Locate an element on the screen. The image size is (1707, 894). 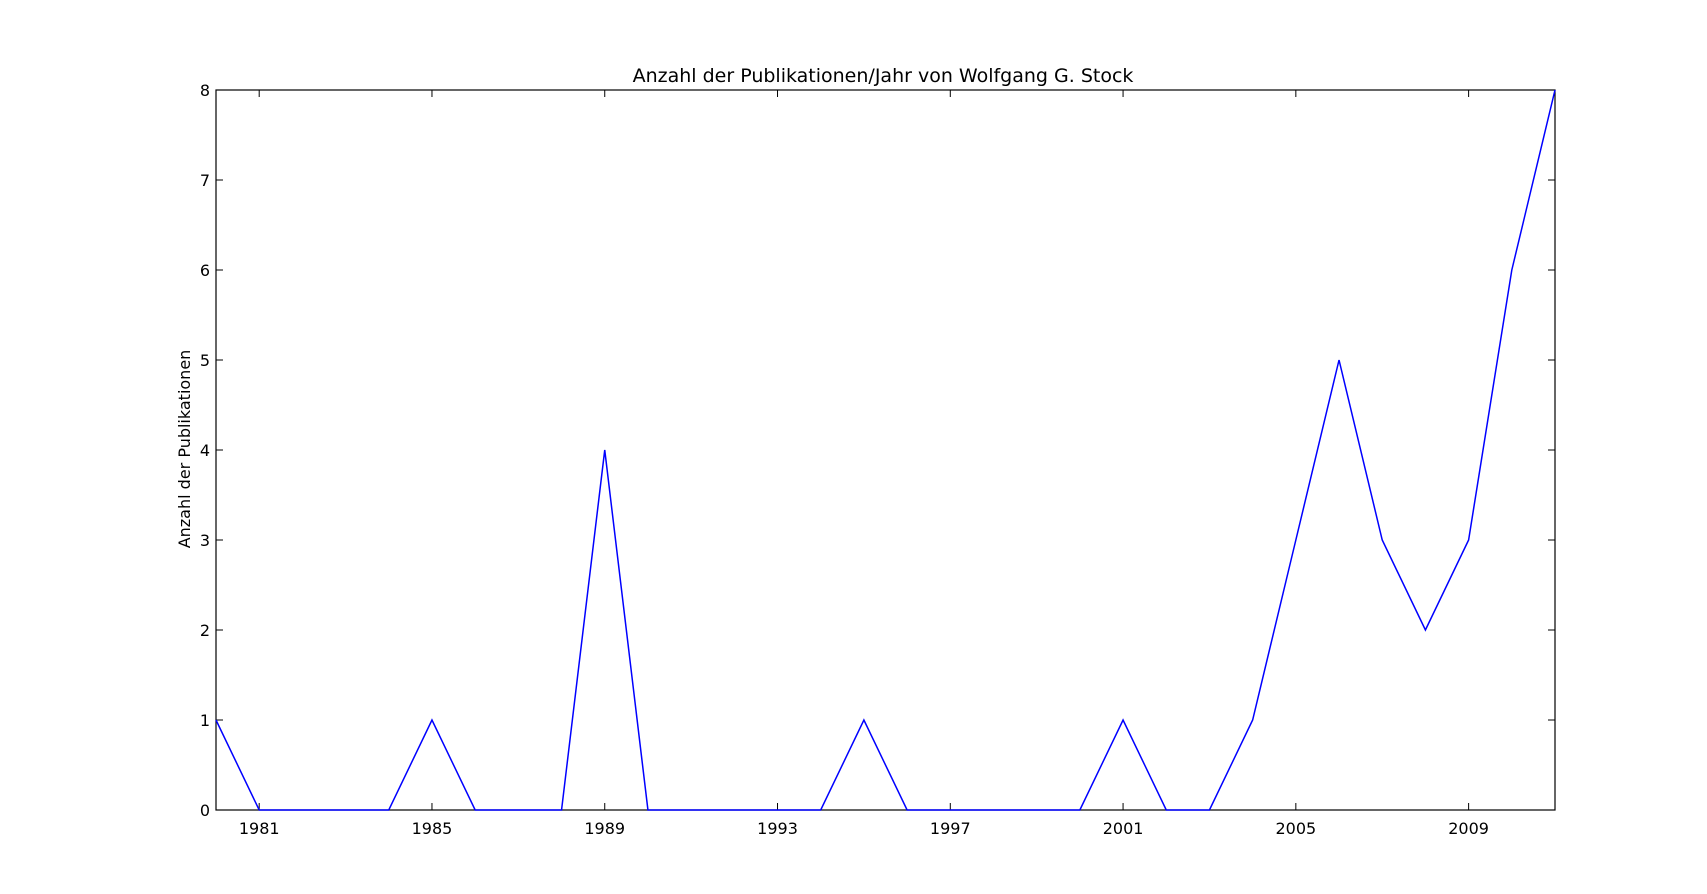
y-tick-label: 5 is located at coordinates (205, 360).